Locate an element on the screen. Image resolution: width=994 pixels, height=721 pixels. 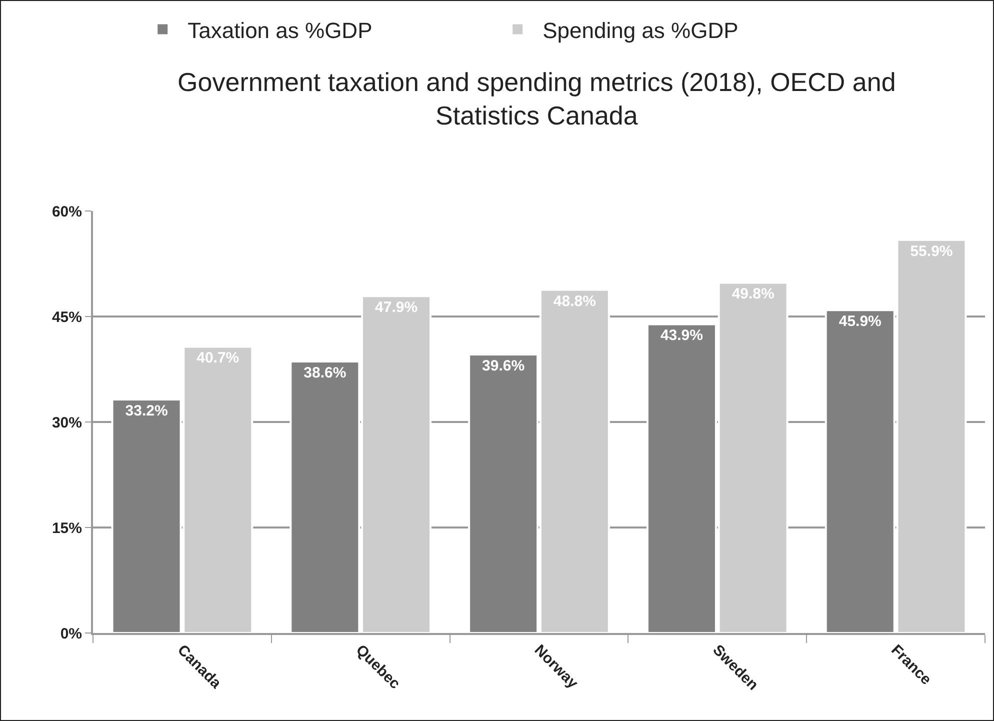
data-label: 38.6% is located at coordinates (325, 373).